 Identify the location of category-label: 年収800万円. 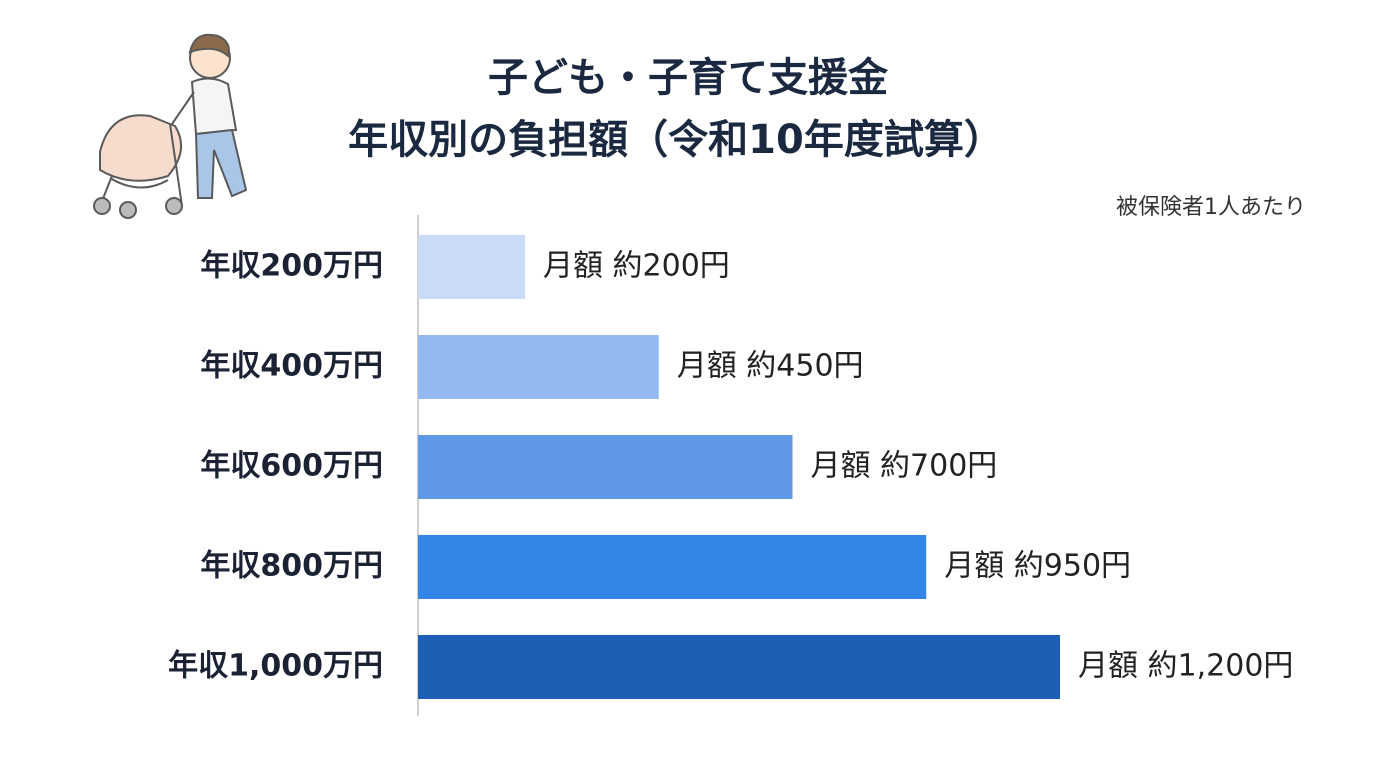
(291, 566).